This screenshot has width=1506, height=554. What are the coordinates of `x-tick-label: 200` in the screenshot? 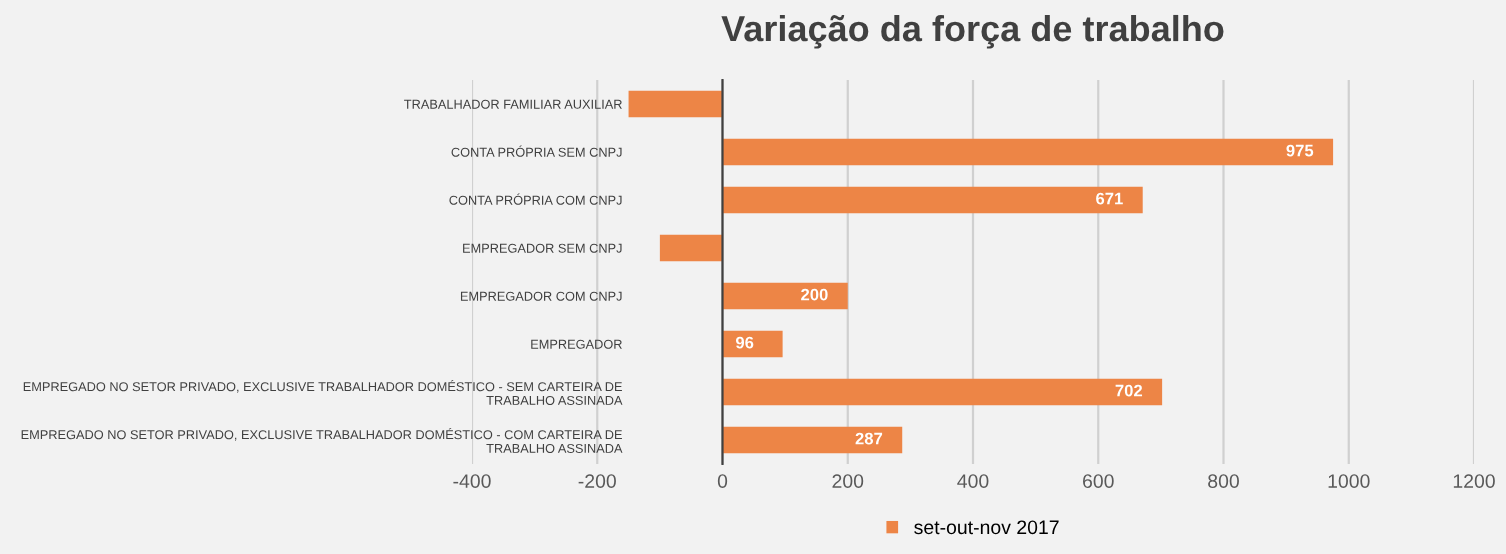 It's located at (848, 481).